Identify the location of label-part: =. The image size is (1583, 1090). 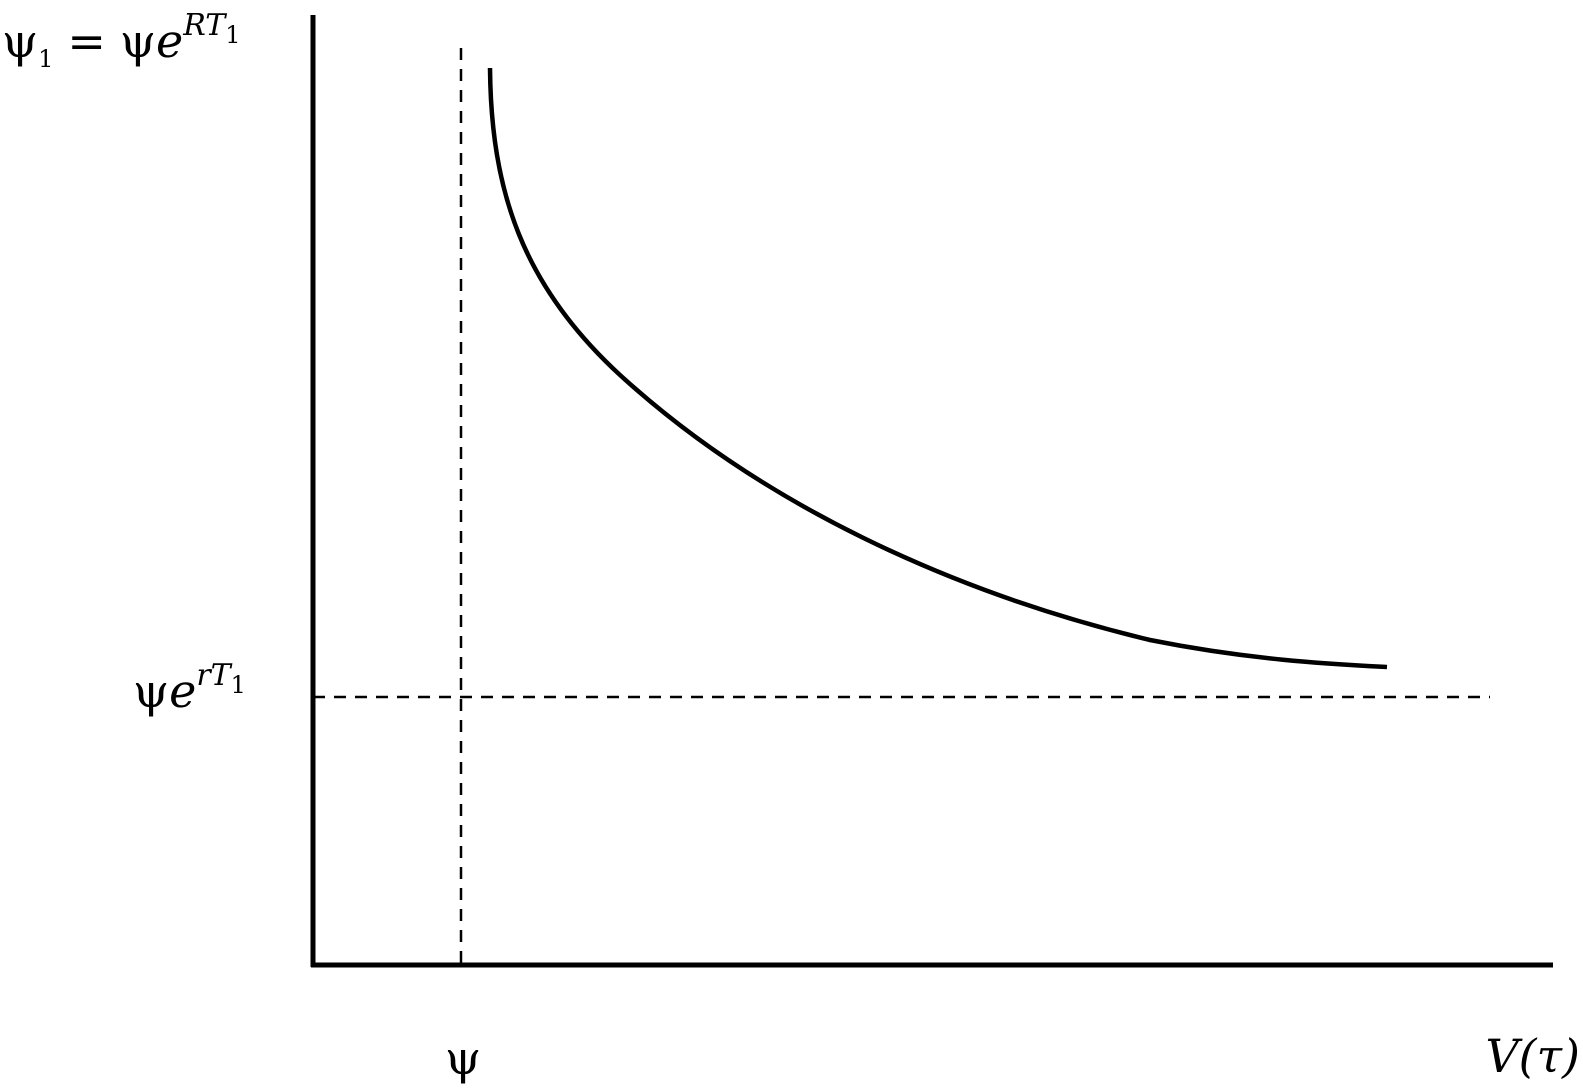
(86, 41).